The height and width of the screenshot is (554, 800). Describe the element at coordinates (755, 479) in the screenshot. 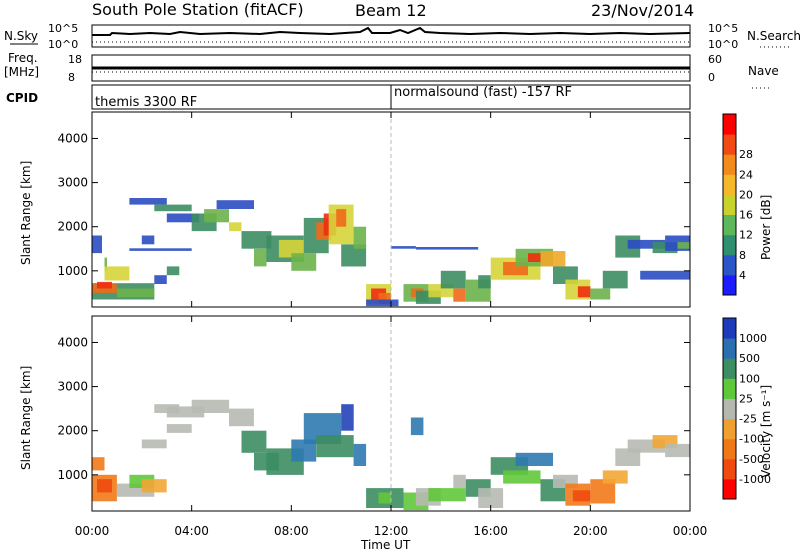

I see `colorbar-tick-label: -1000` at that location.